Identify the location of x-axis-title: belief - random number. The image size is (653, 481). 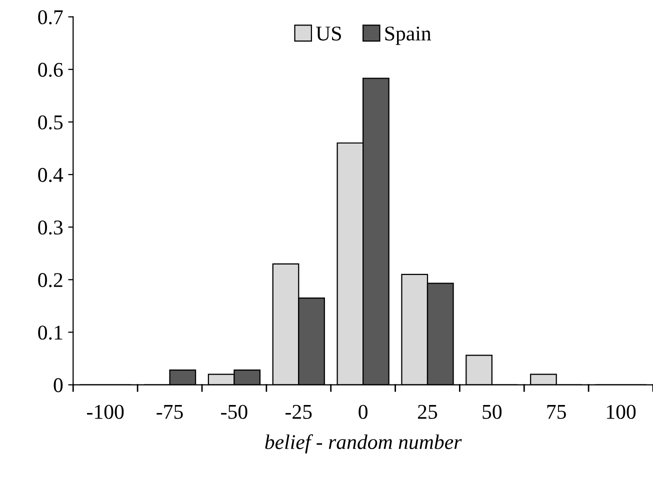
(363, 444).